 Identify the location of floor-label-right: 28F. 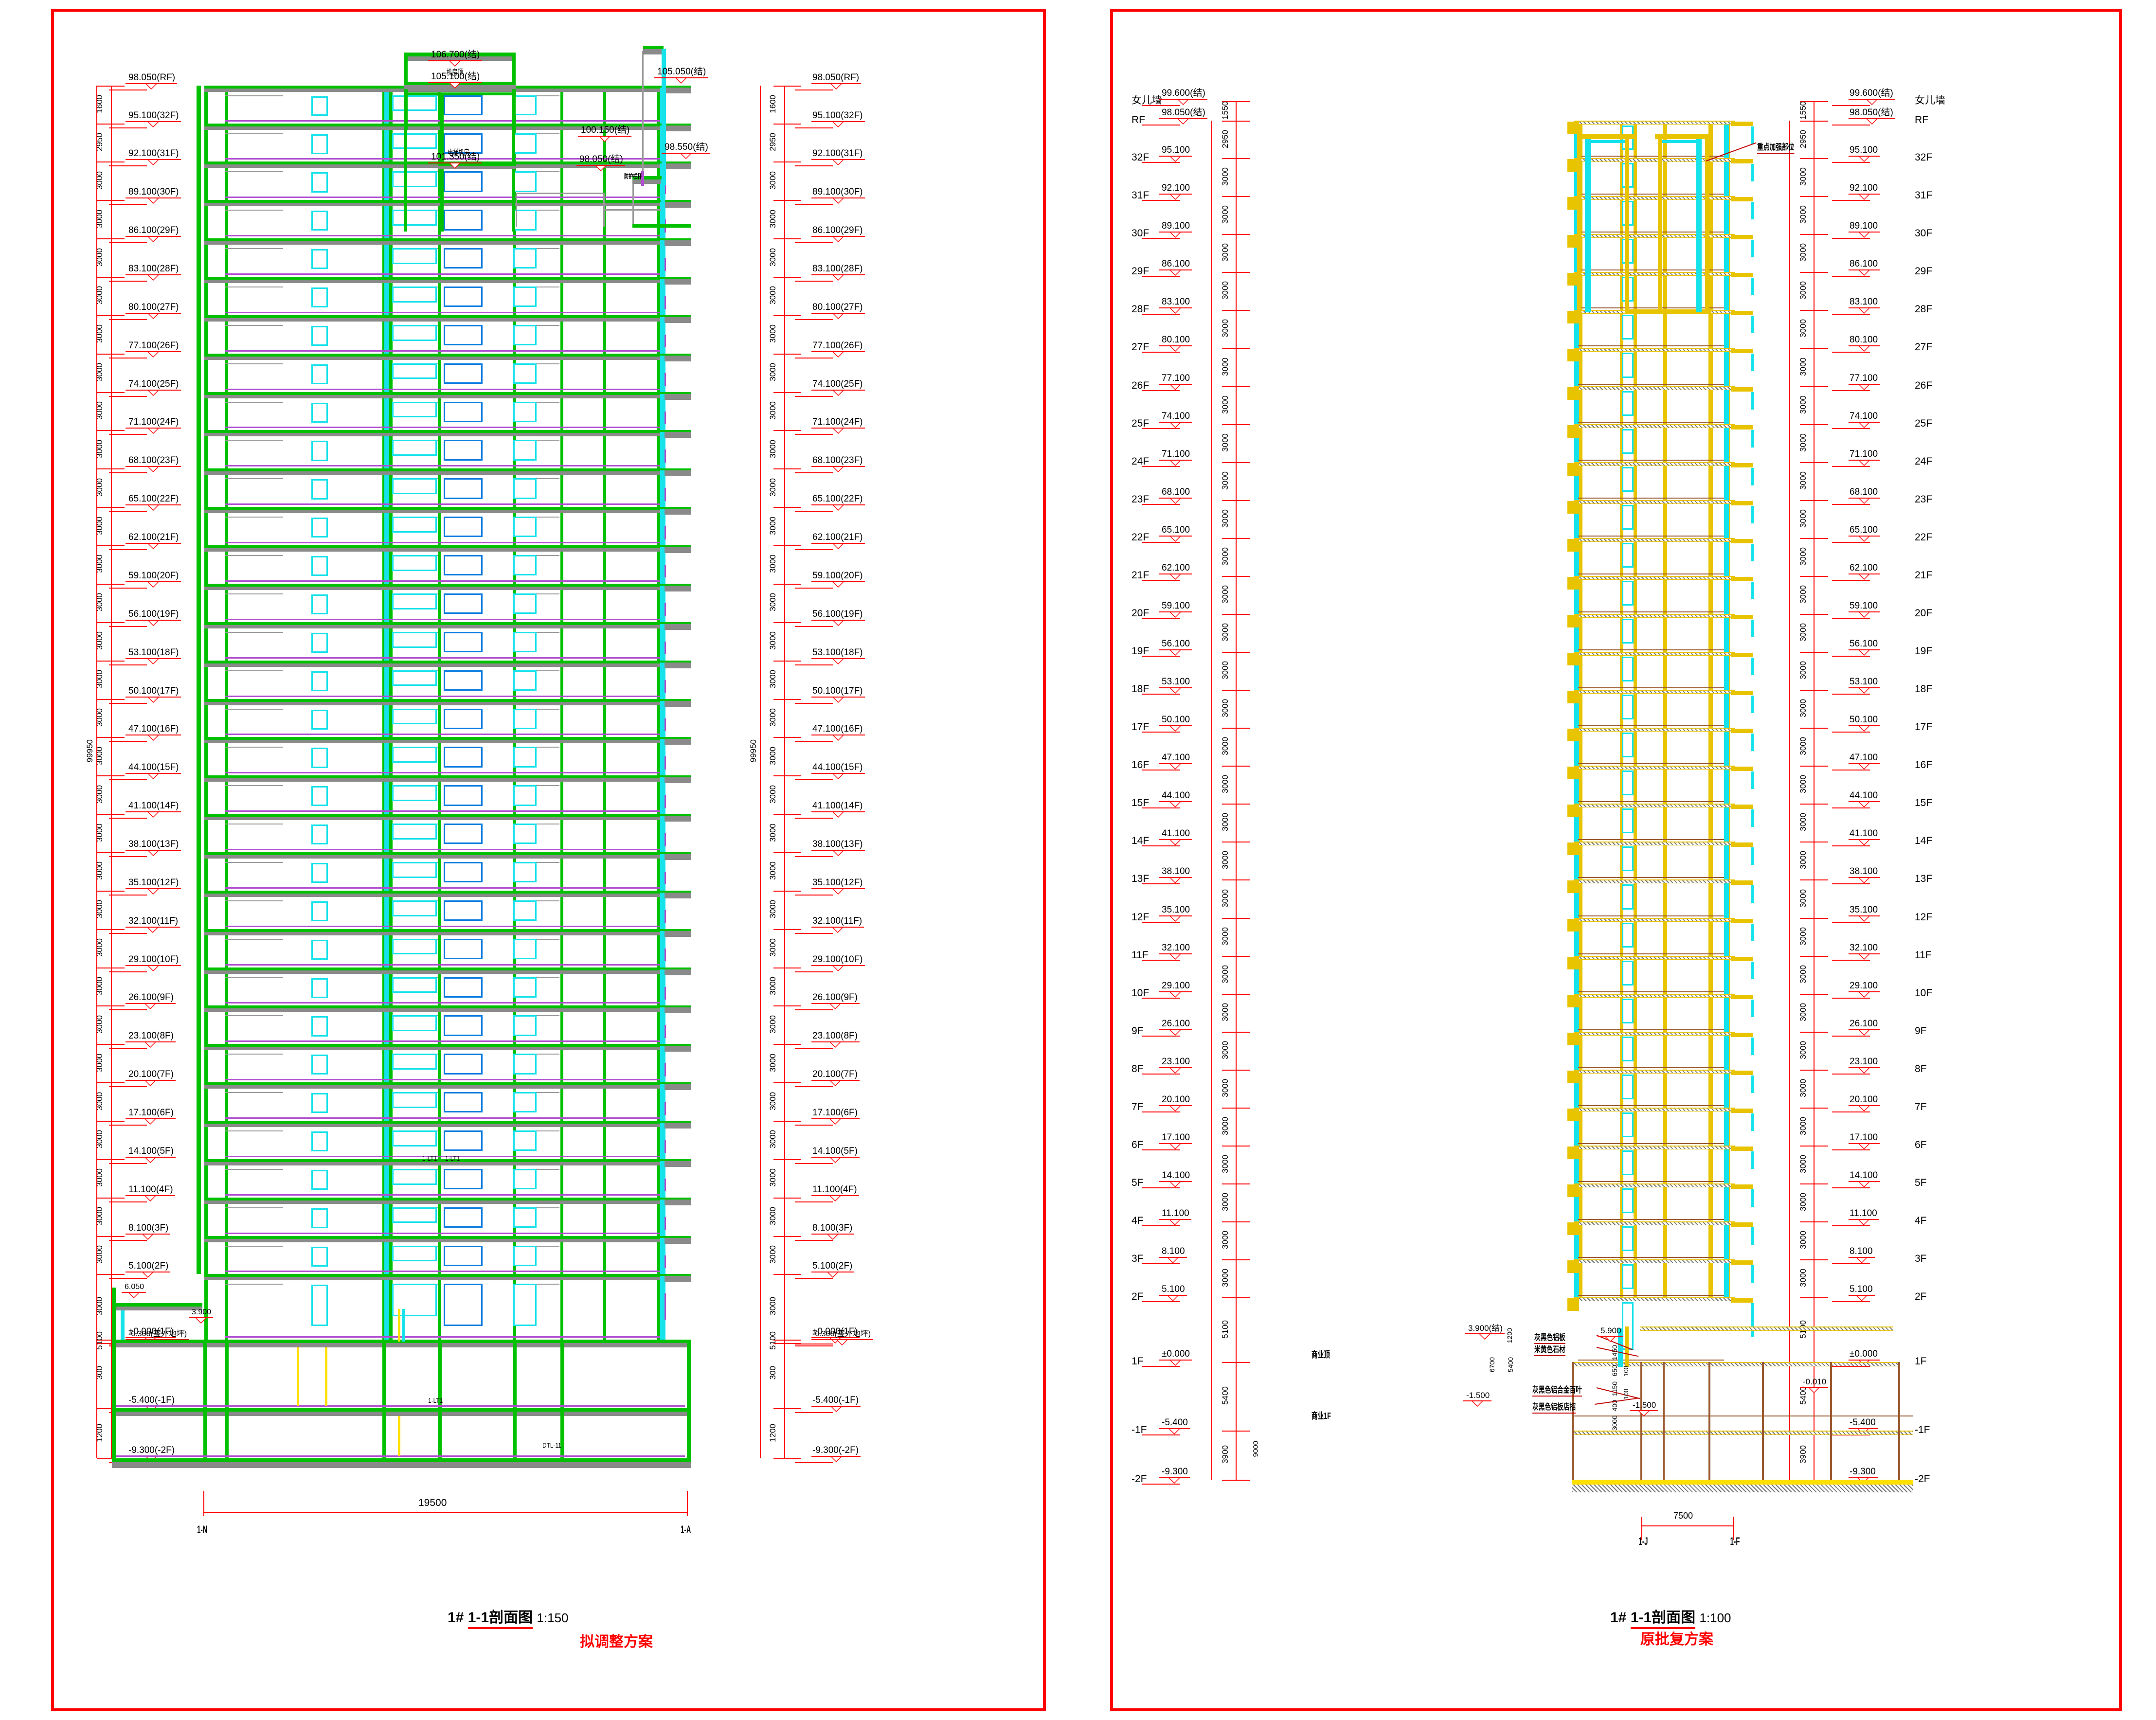
(1924, 309).